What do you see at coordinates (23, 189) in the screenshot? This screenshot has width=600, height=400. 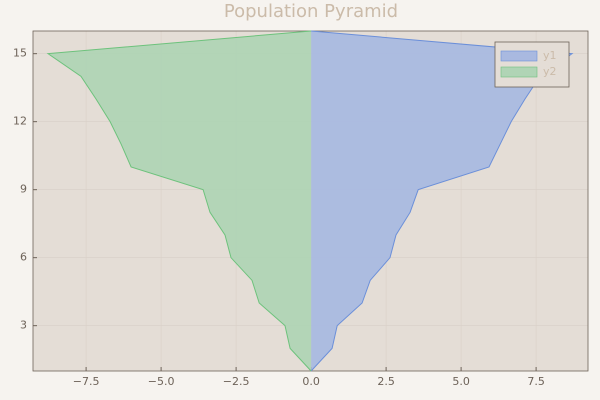 I see `y-tick-label: 9` at bounding box center [23, 189].